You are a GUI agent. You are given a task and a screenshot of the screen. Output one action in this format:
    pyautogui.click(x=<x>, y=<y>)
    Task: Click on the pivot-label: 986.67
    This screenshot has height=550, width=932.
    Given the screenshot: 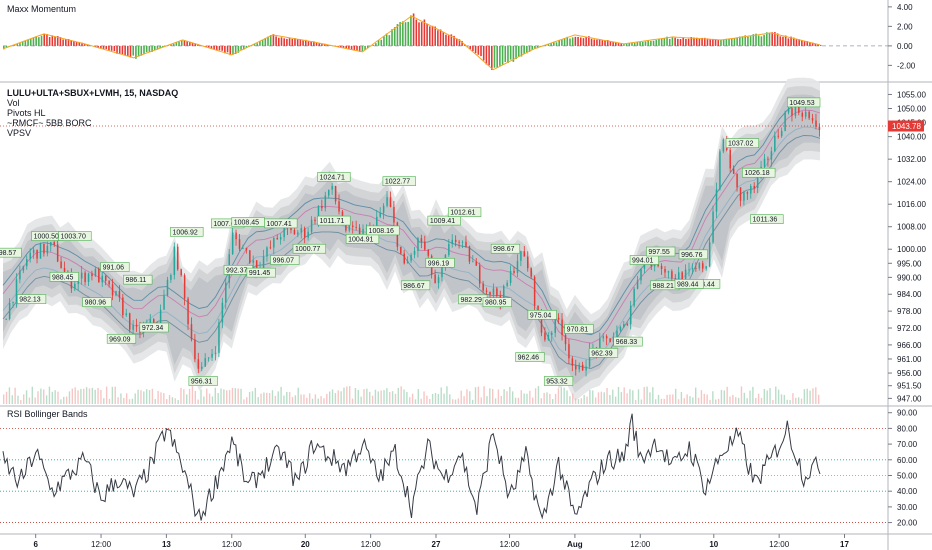 What is the action you would take?
    pyautogui.click(x=414, y=286)
    